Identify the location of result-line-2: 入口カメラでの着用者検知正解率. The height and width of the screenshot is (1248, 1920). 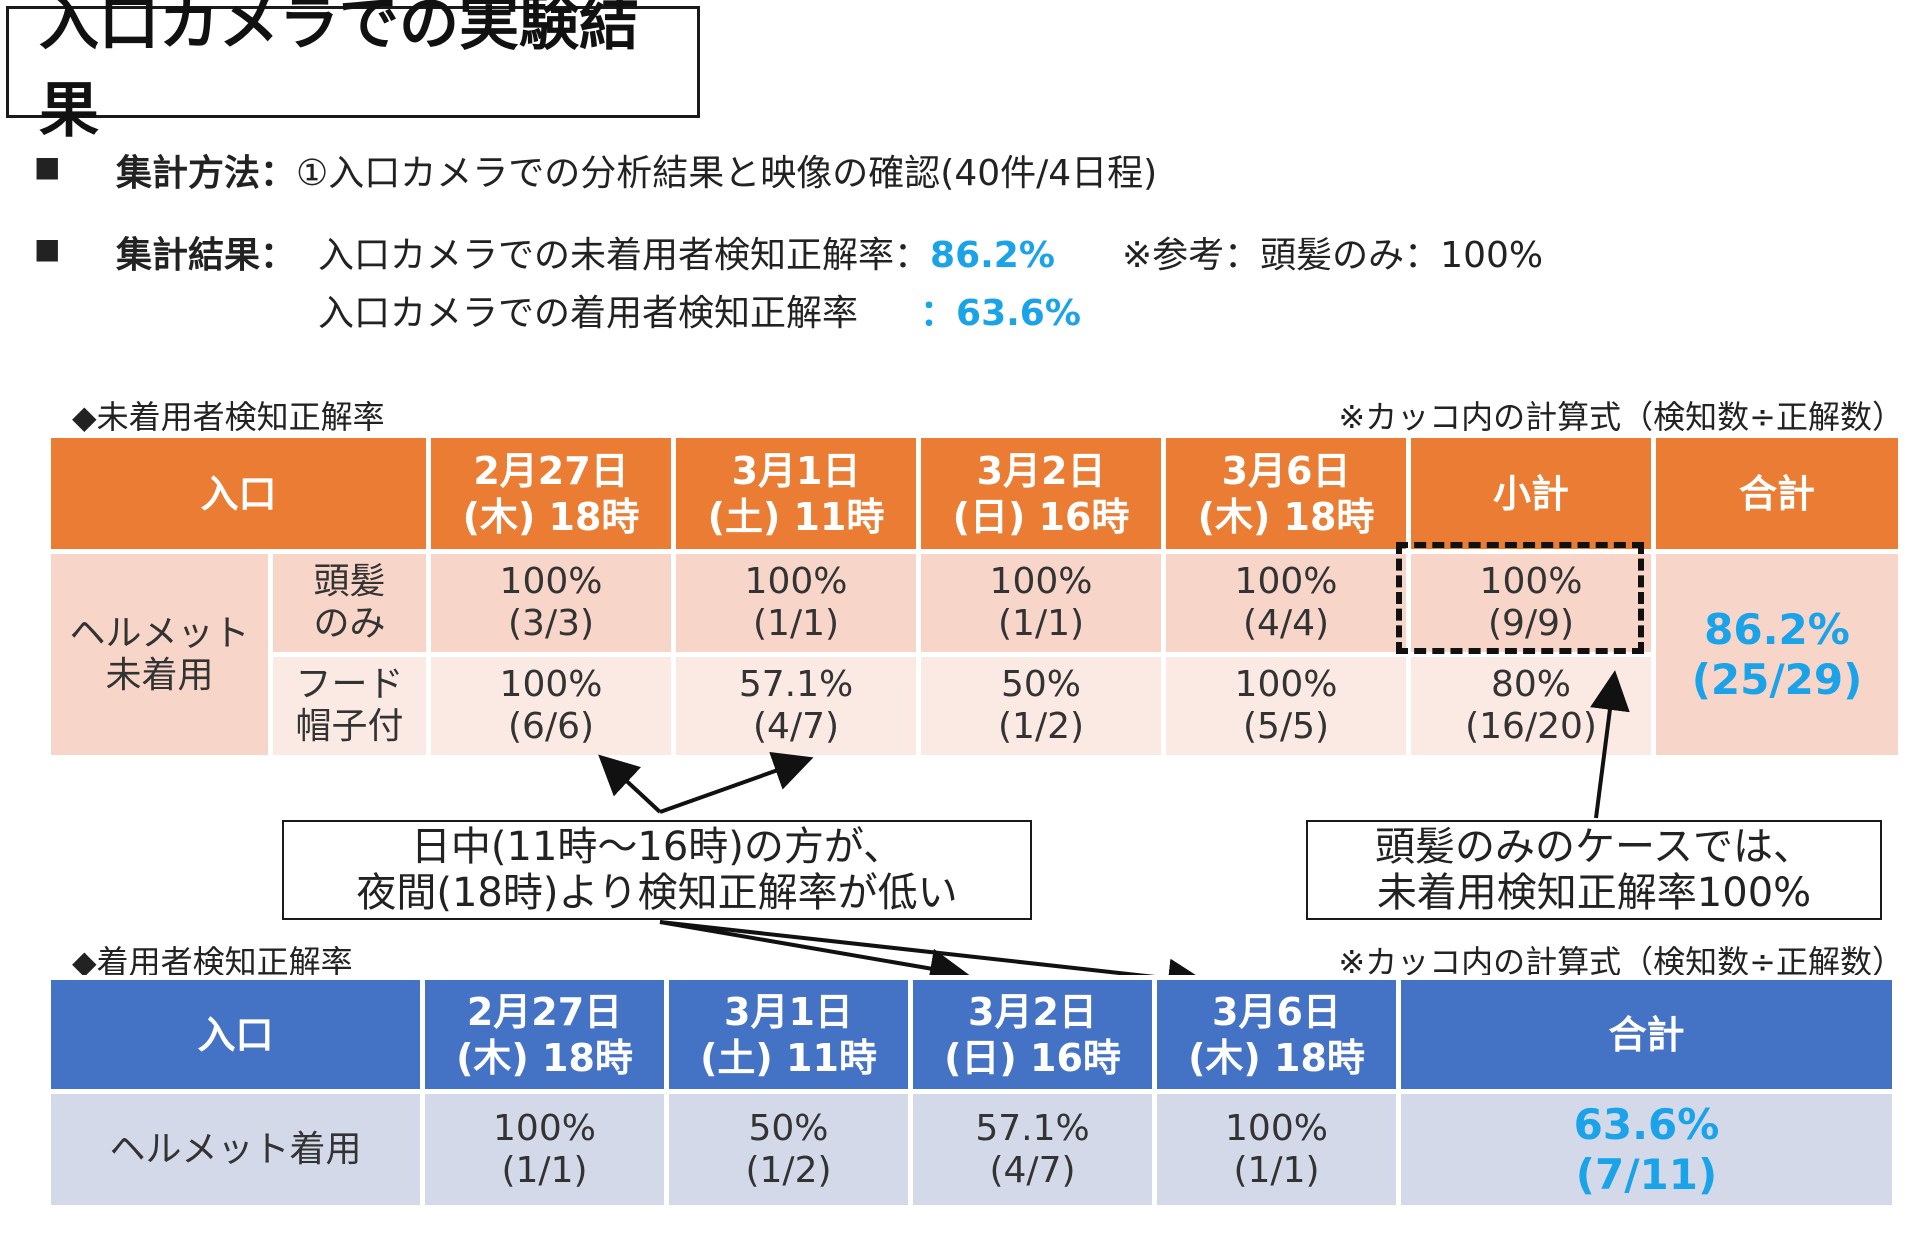
(588, 310).